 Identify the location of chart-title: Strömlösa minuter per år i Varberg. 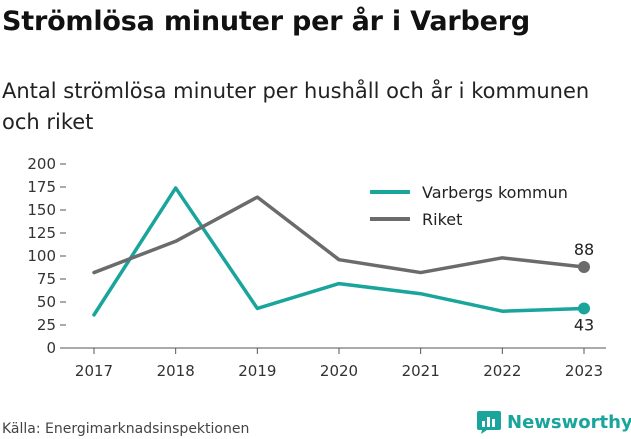
(266, 21).